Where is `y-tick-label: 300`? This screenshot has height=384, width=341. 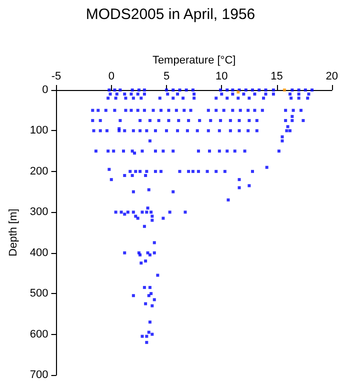
y-tick-label: 300 is located at coordinates (39, 212).